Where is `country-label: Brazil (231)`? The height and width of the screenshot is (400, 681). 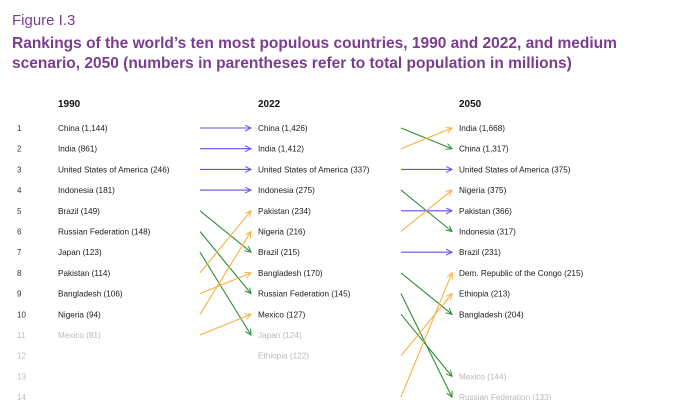 country-label: Brazil (231) is located at coordinates (480, 252).